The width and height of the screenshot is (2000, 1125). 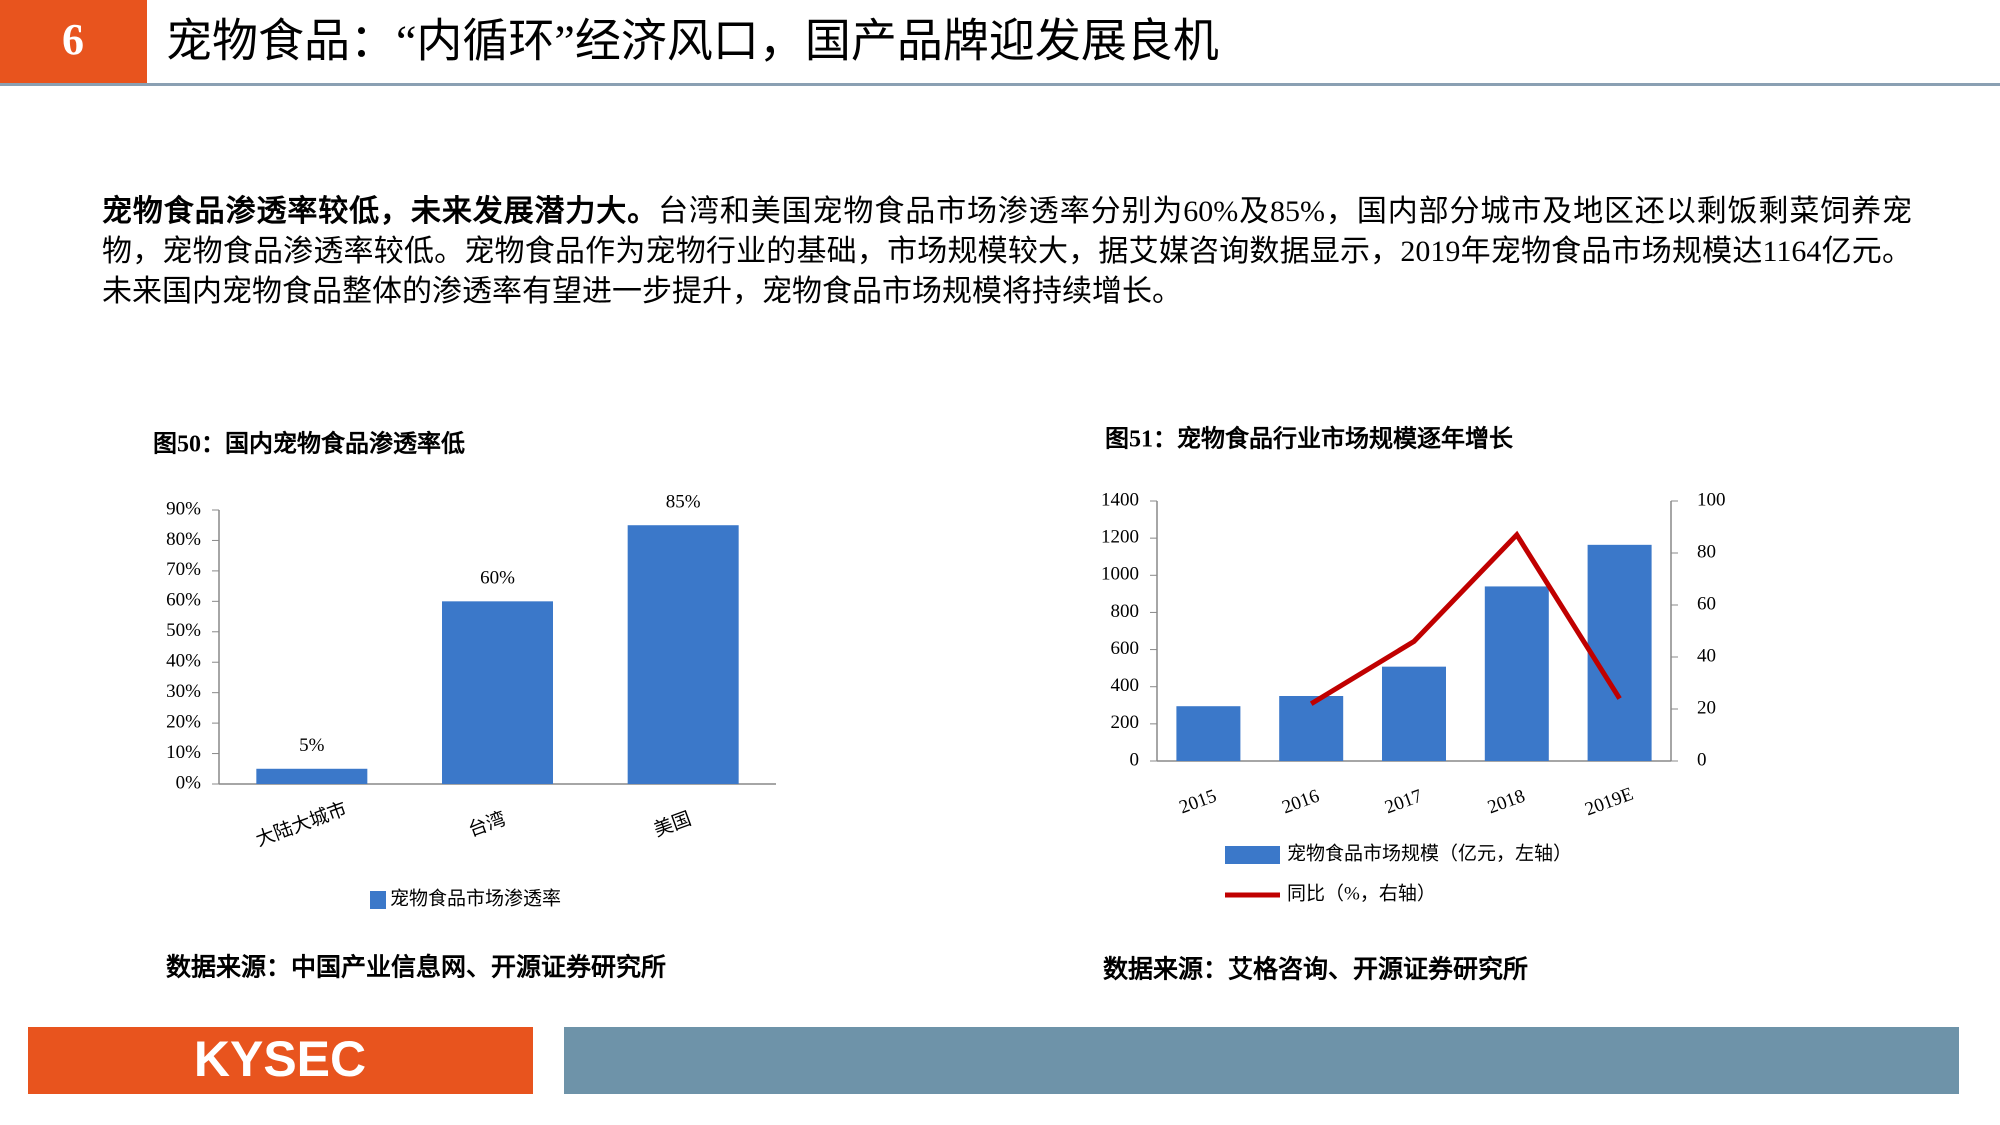 What do you see at coordinates (672, 825) in the screenshot?
I see `x-tick-label: 美国` at bounding box center [672, 825].